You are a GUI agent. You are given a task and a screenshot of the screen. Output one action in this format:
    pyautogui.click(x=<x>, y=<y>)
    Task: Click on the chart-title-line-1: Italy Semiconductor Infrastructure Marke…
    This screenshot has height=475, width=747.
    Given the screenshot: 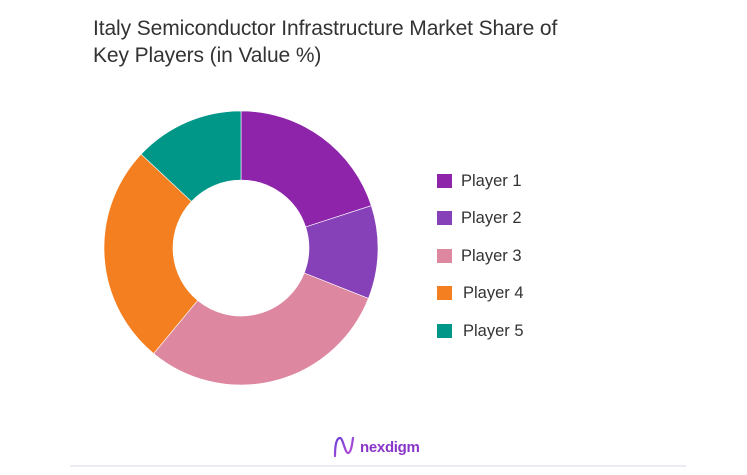 What is the action you would take?
    pyautogui.click(x=325, y=28)
    